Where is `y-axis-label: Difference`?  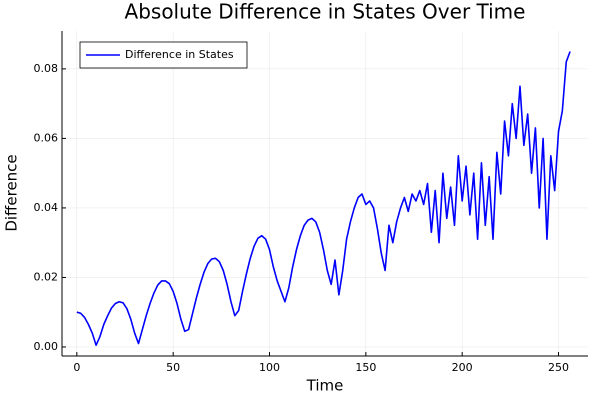 y-axis-label: Difference is located at coordinates (12, 192).